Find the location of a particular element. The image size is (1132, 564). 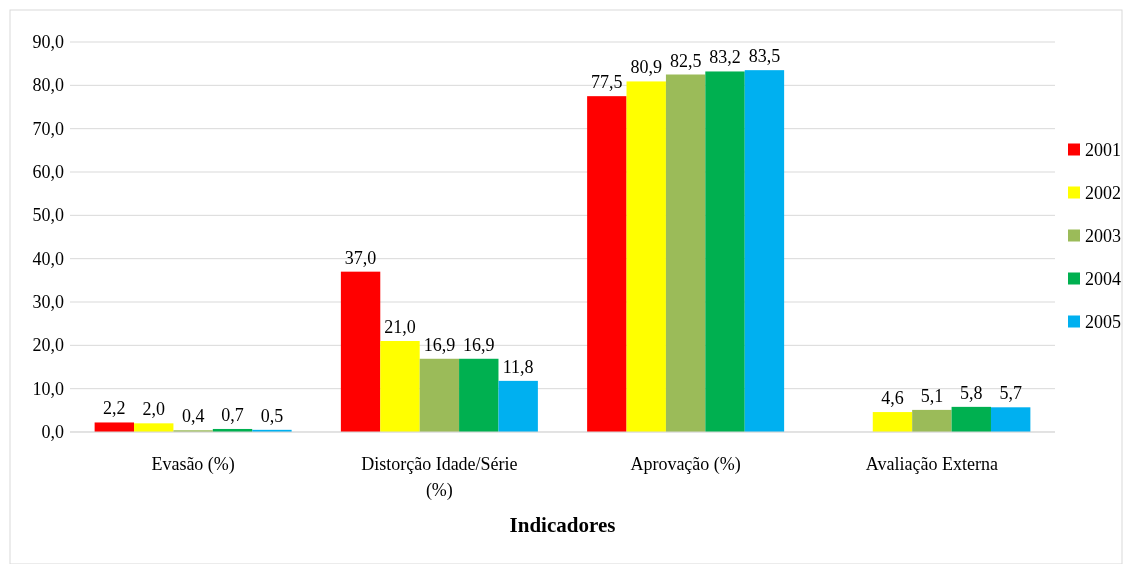

data-label: 80,9 is located at coordinates (646, 67).